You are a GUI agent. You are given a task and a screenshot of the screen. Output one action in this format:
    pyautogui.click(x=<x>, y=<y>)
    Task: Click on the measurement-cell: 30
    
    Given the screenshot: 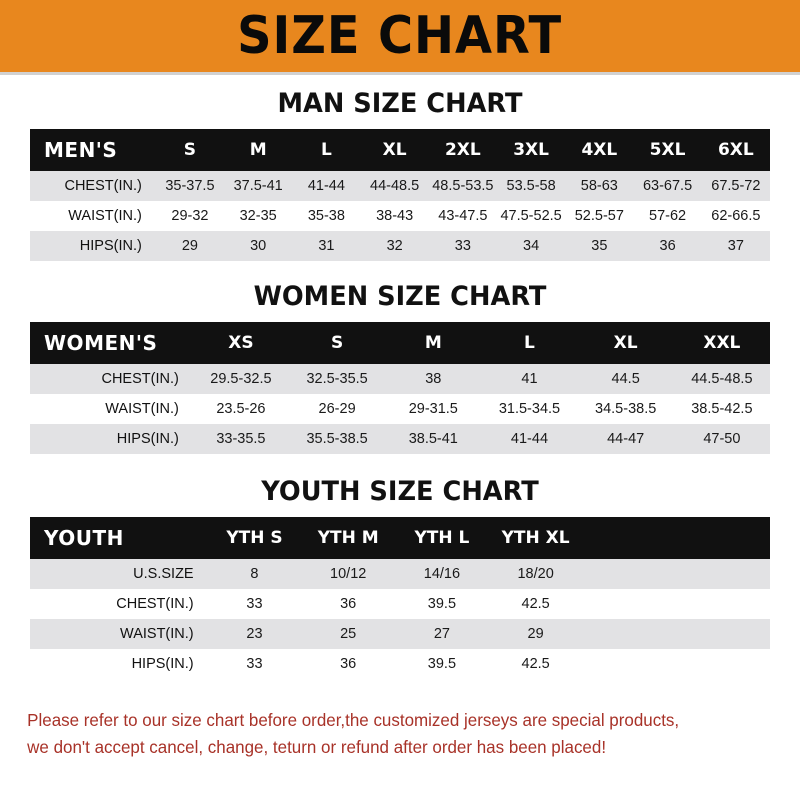 What is the action you would take?
    pyautogui.click(x=258, y=246)
    